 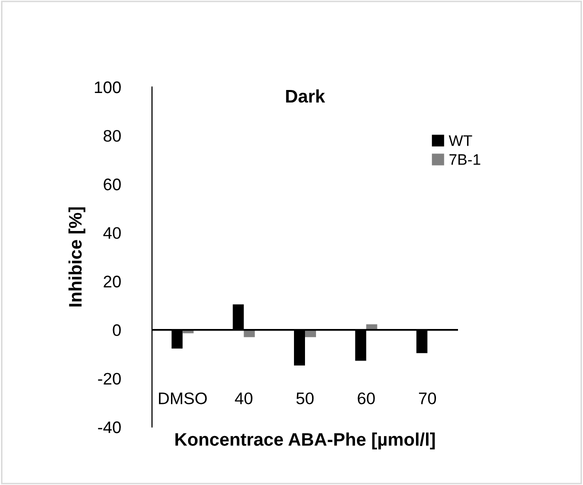 What do you see at coordinates (243, 398) in the screenshot?
I see `x-tick-label: 40` at bounding box center [243, 398].